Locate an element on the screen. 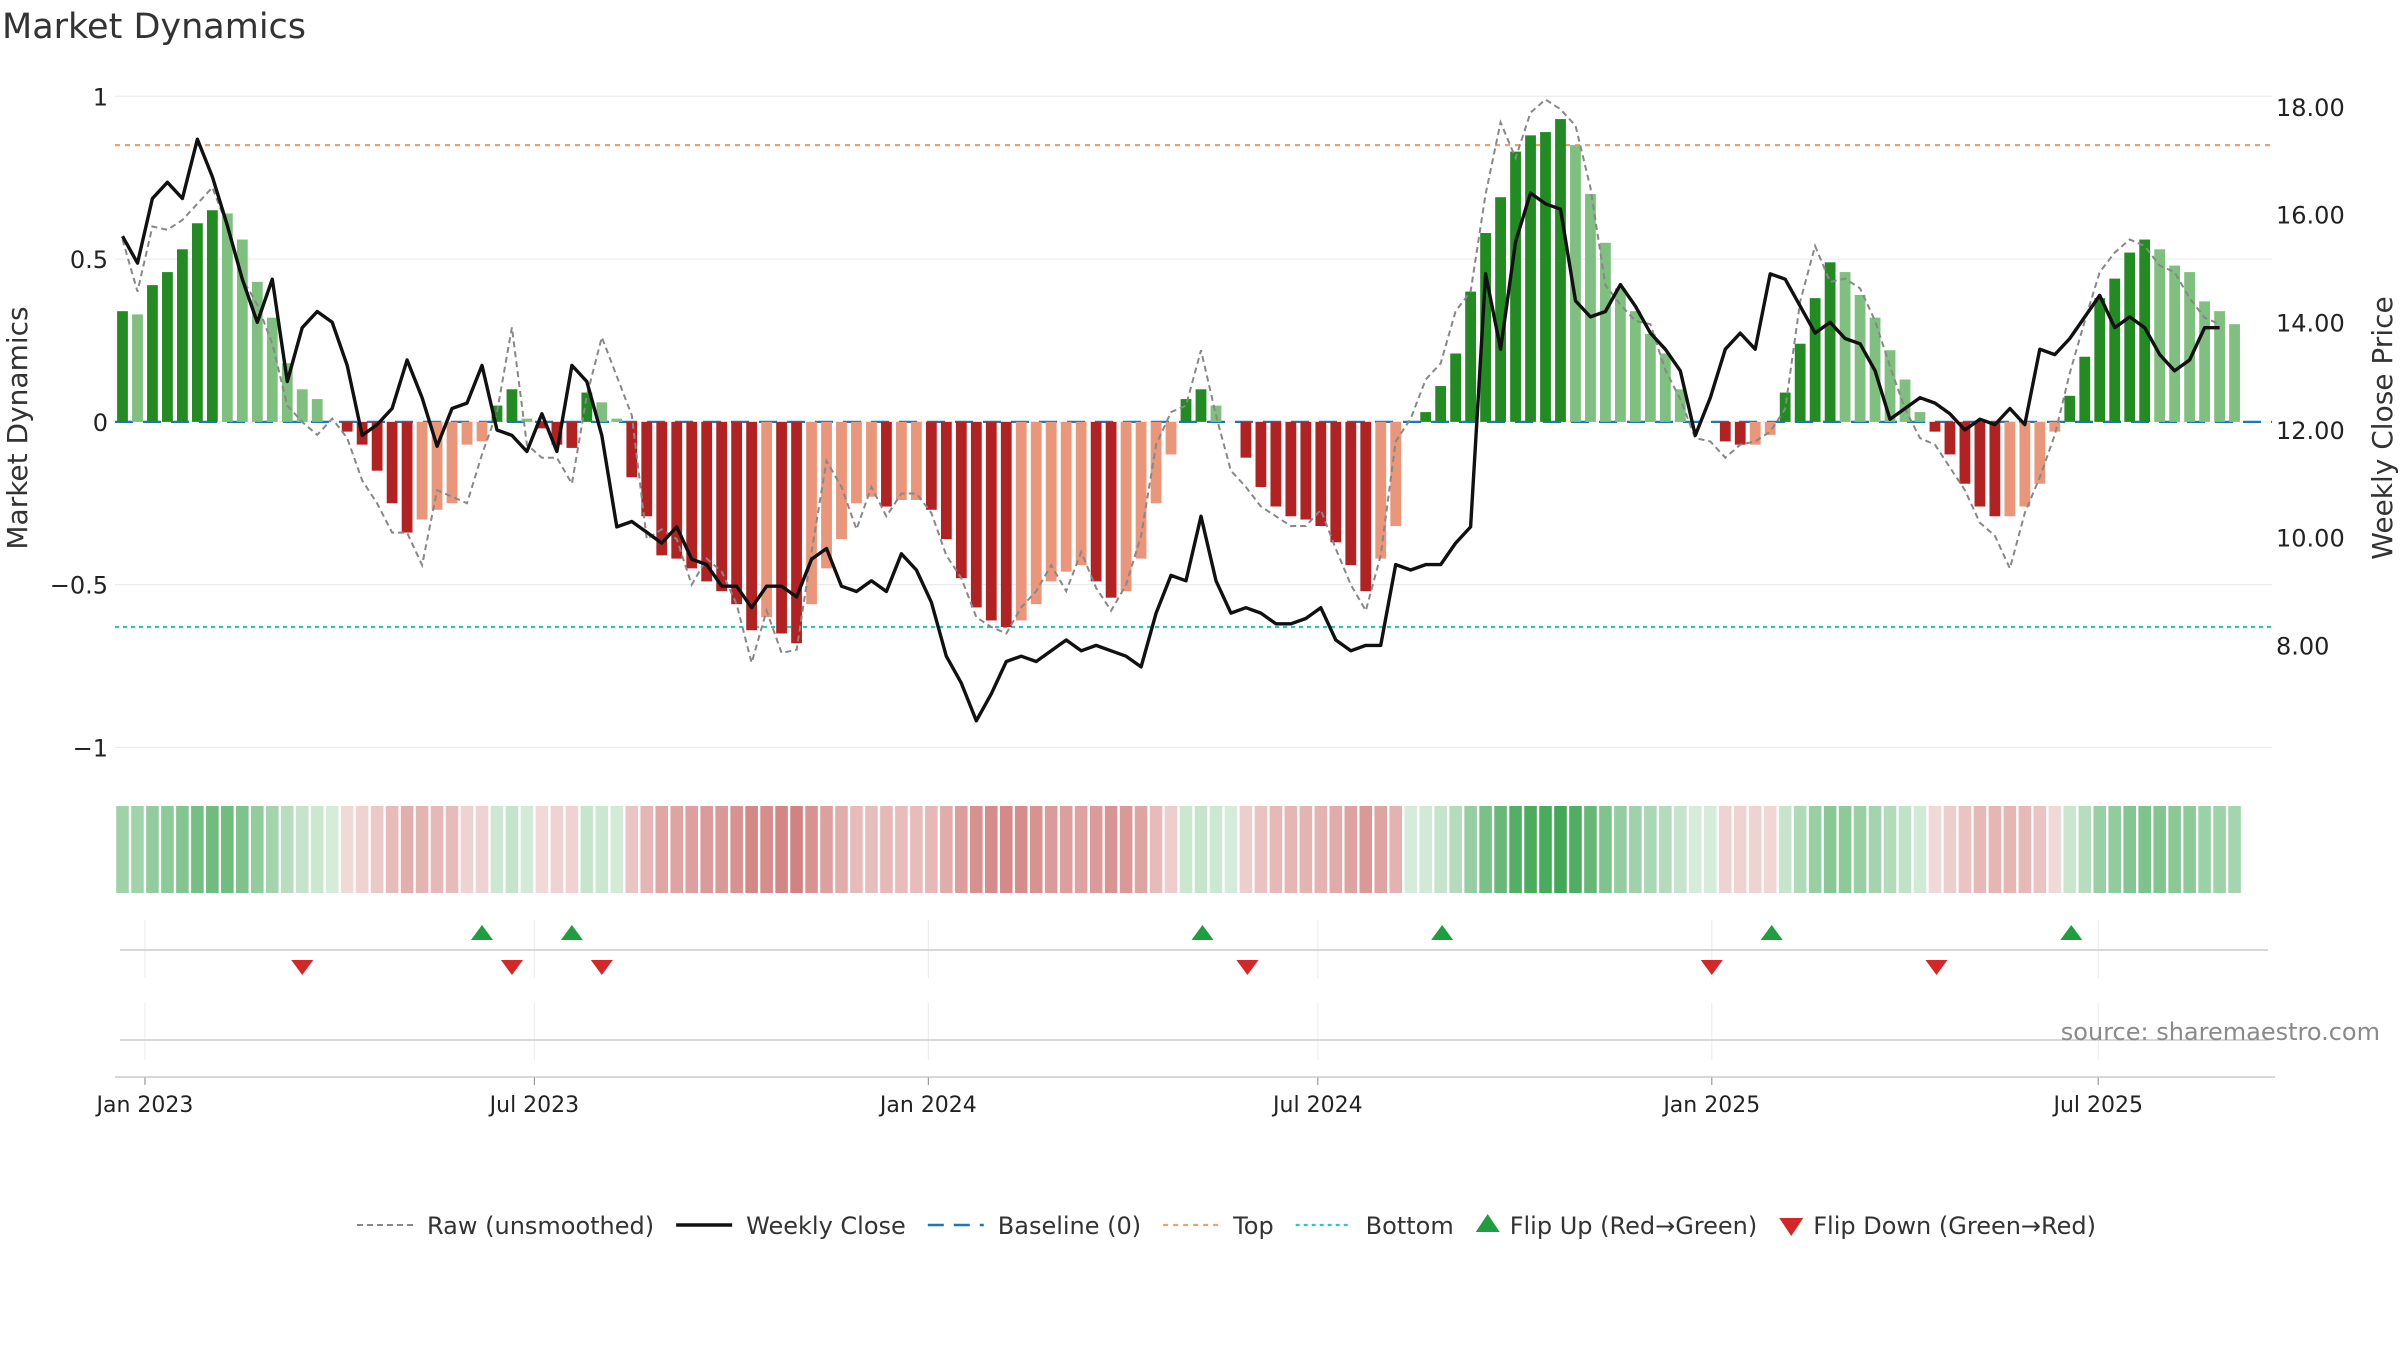 This screenshot has height=1350, width=2400. legend-label: Flip Down (Green→Red) is located at coordinates (1954, 1226).